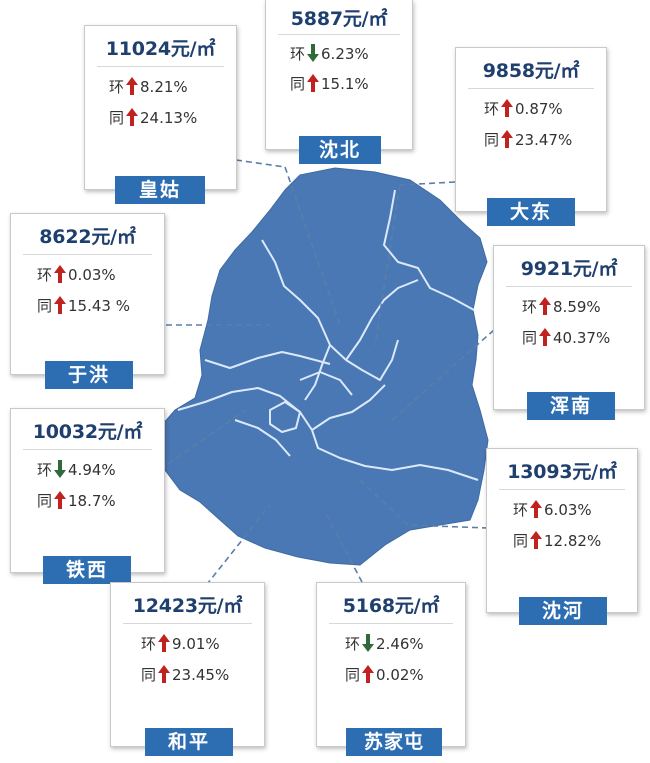 The image size is (650, 763). Describe the element at coordinates (571, 406) in the screenshot. I see `district-label-hunnan: 浑南` at that location.